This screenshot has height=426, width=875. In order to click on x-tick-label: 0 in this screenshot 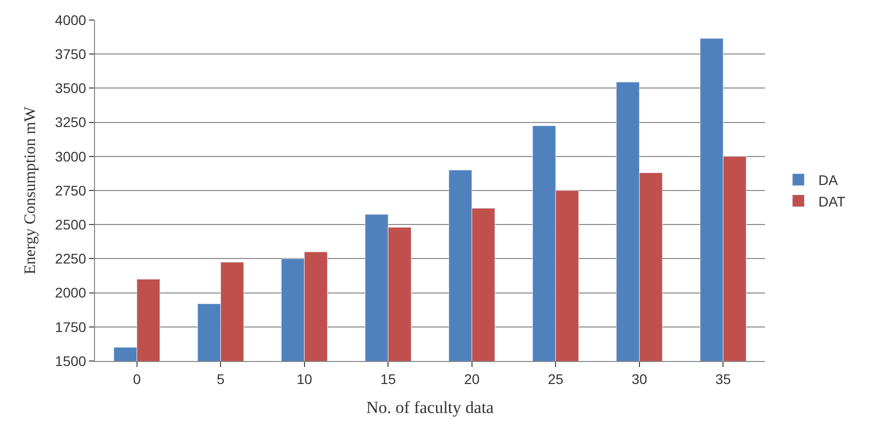, I will do `click(136, 378)`.